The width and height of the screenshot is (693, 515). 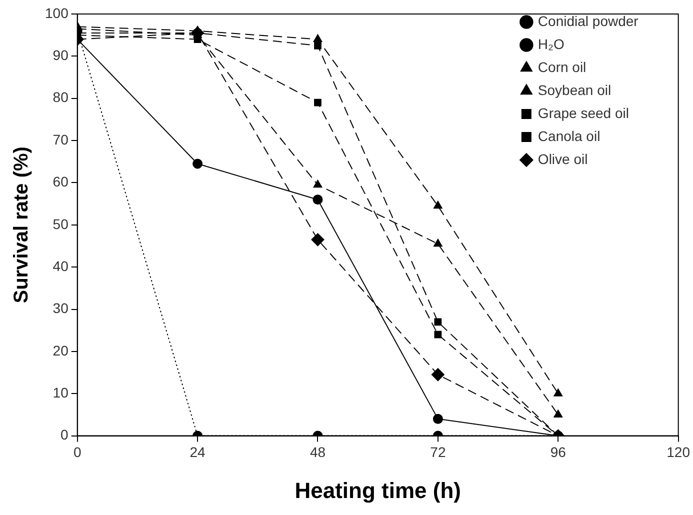 I want to click on x-tick-label: 24, so click(x=198, y=452).